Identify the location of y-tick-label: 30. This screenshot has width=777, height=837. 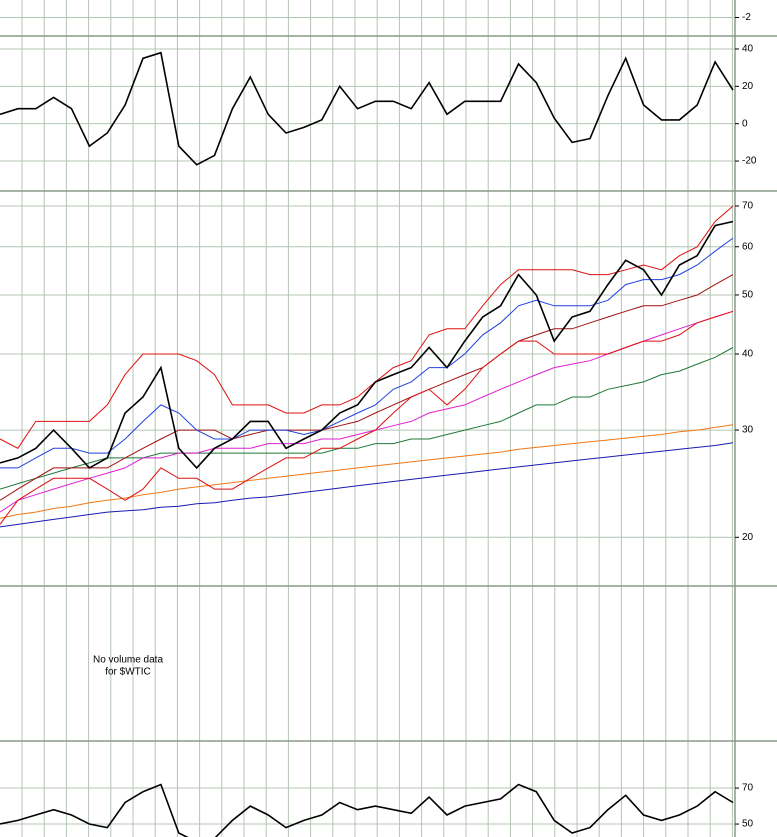
(748, 430).